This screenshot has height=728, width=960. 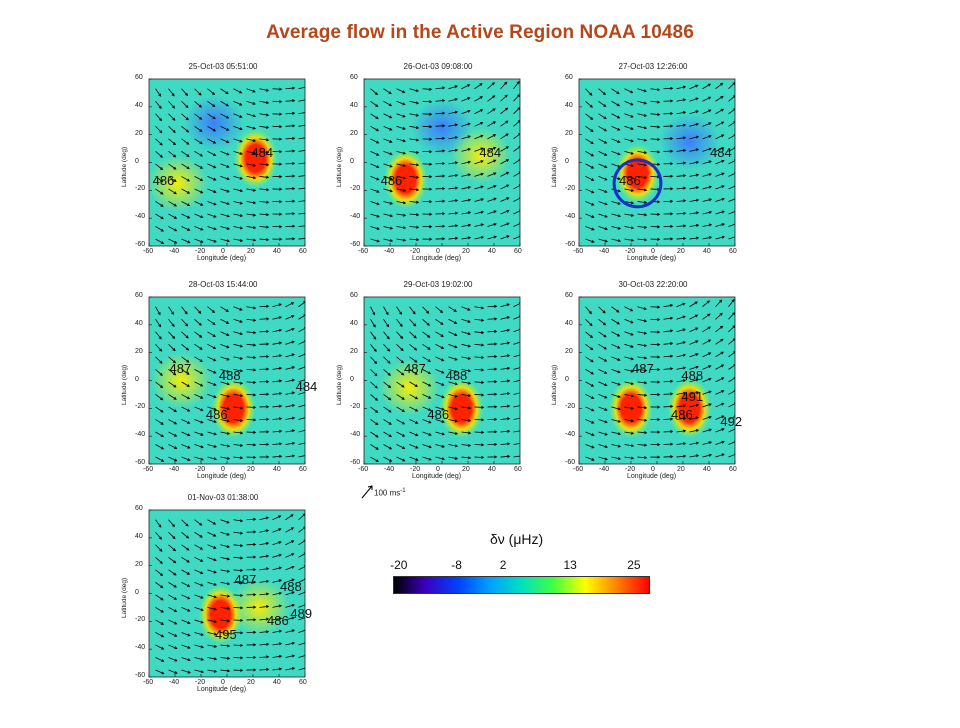 What do you see at coordinates (516, 539) in the screenshot?
I see `colorbar-title: δν (μHz)` at bounding box center [516, 539].